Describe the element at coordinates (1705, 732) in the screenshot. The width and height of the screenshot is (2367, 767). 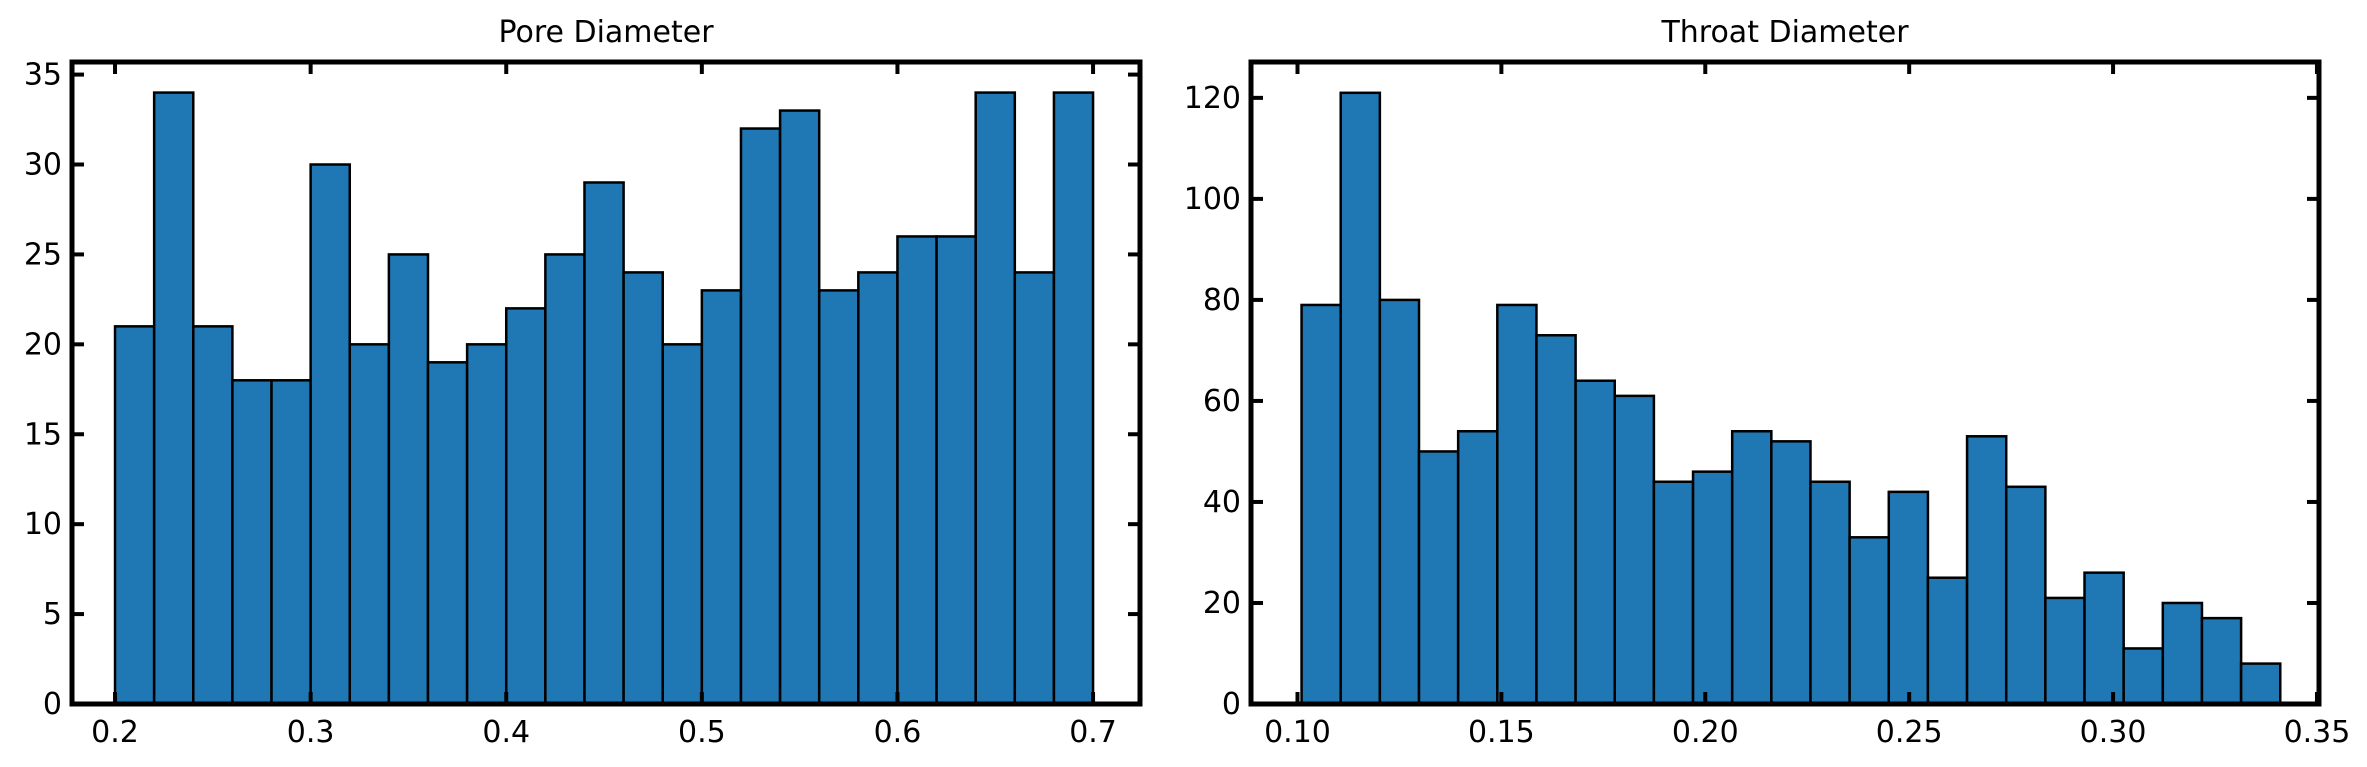
I see `x-tick-label: 0.20` at that location.